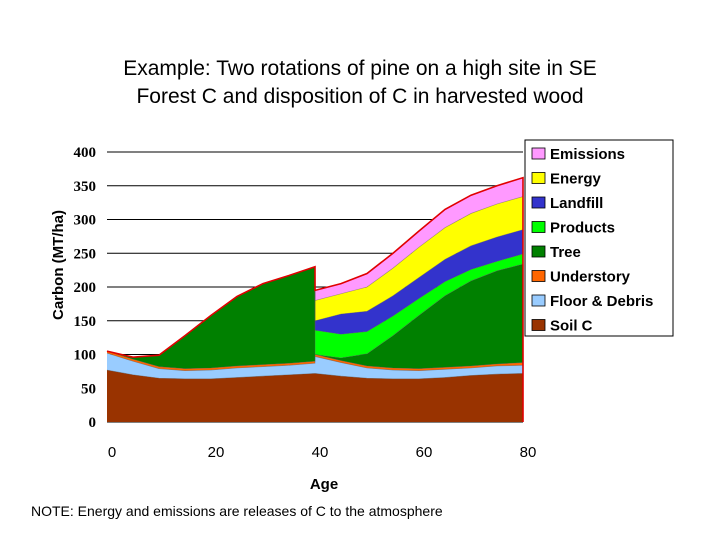 The image size is (720, 540). I want to click on legend-label-soil-c: Soil C, so click(571, 326).